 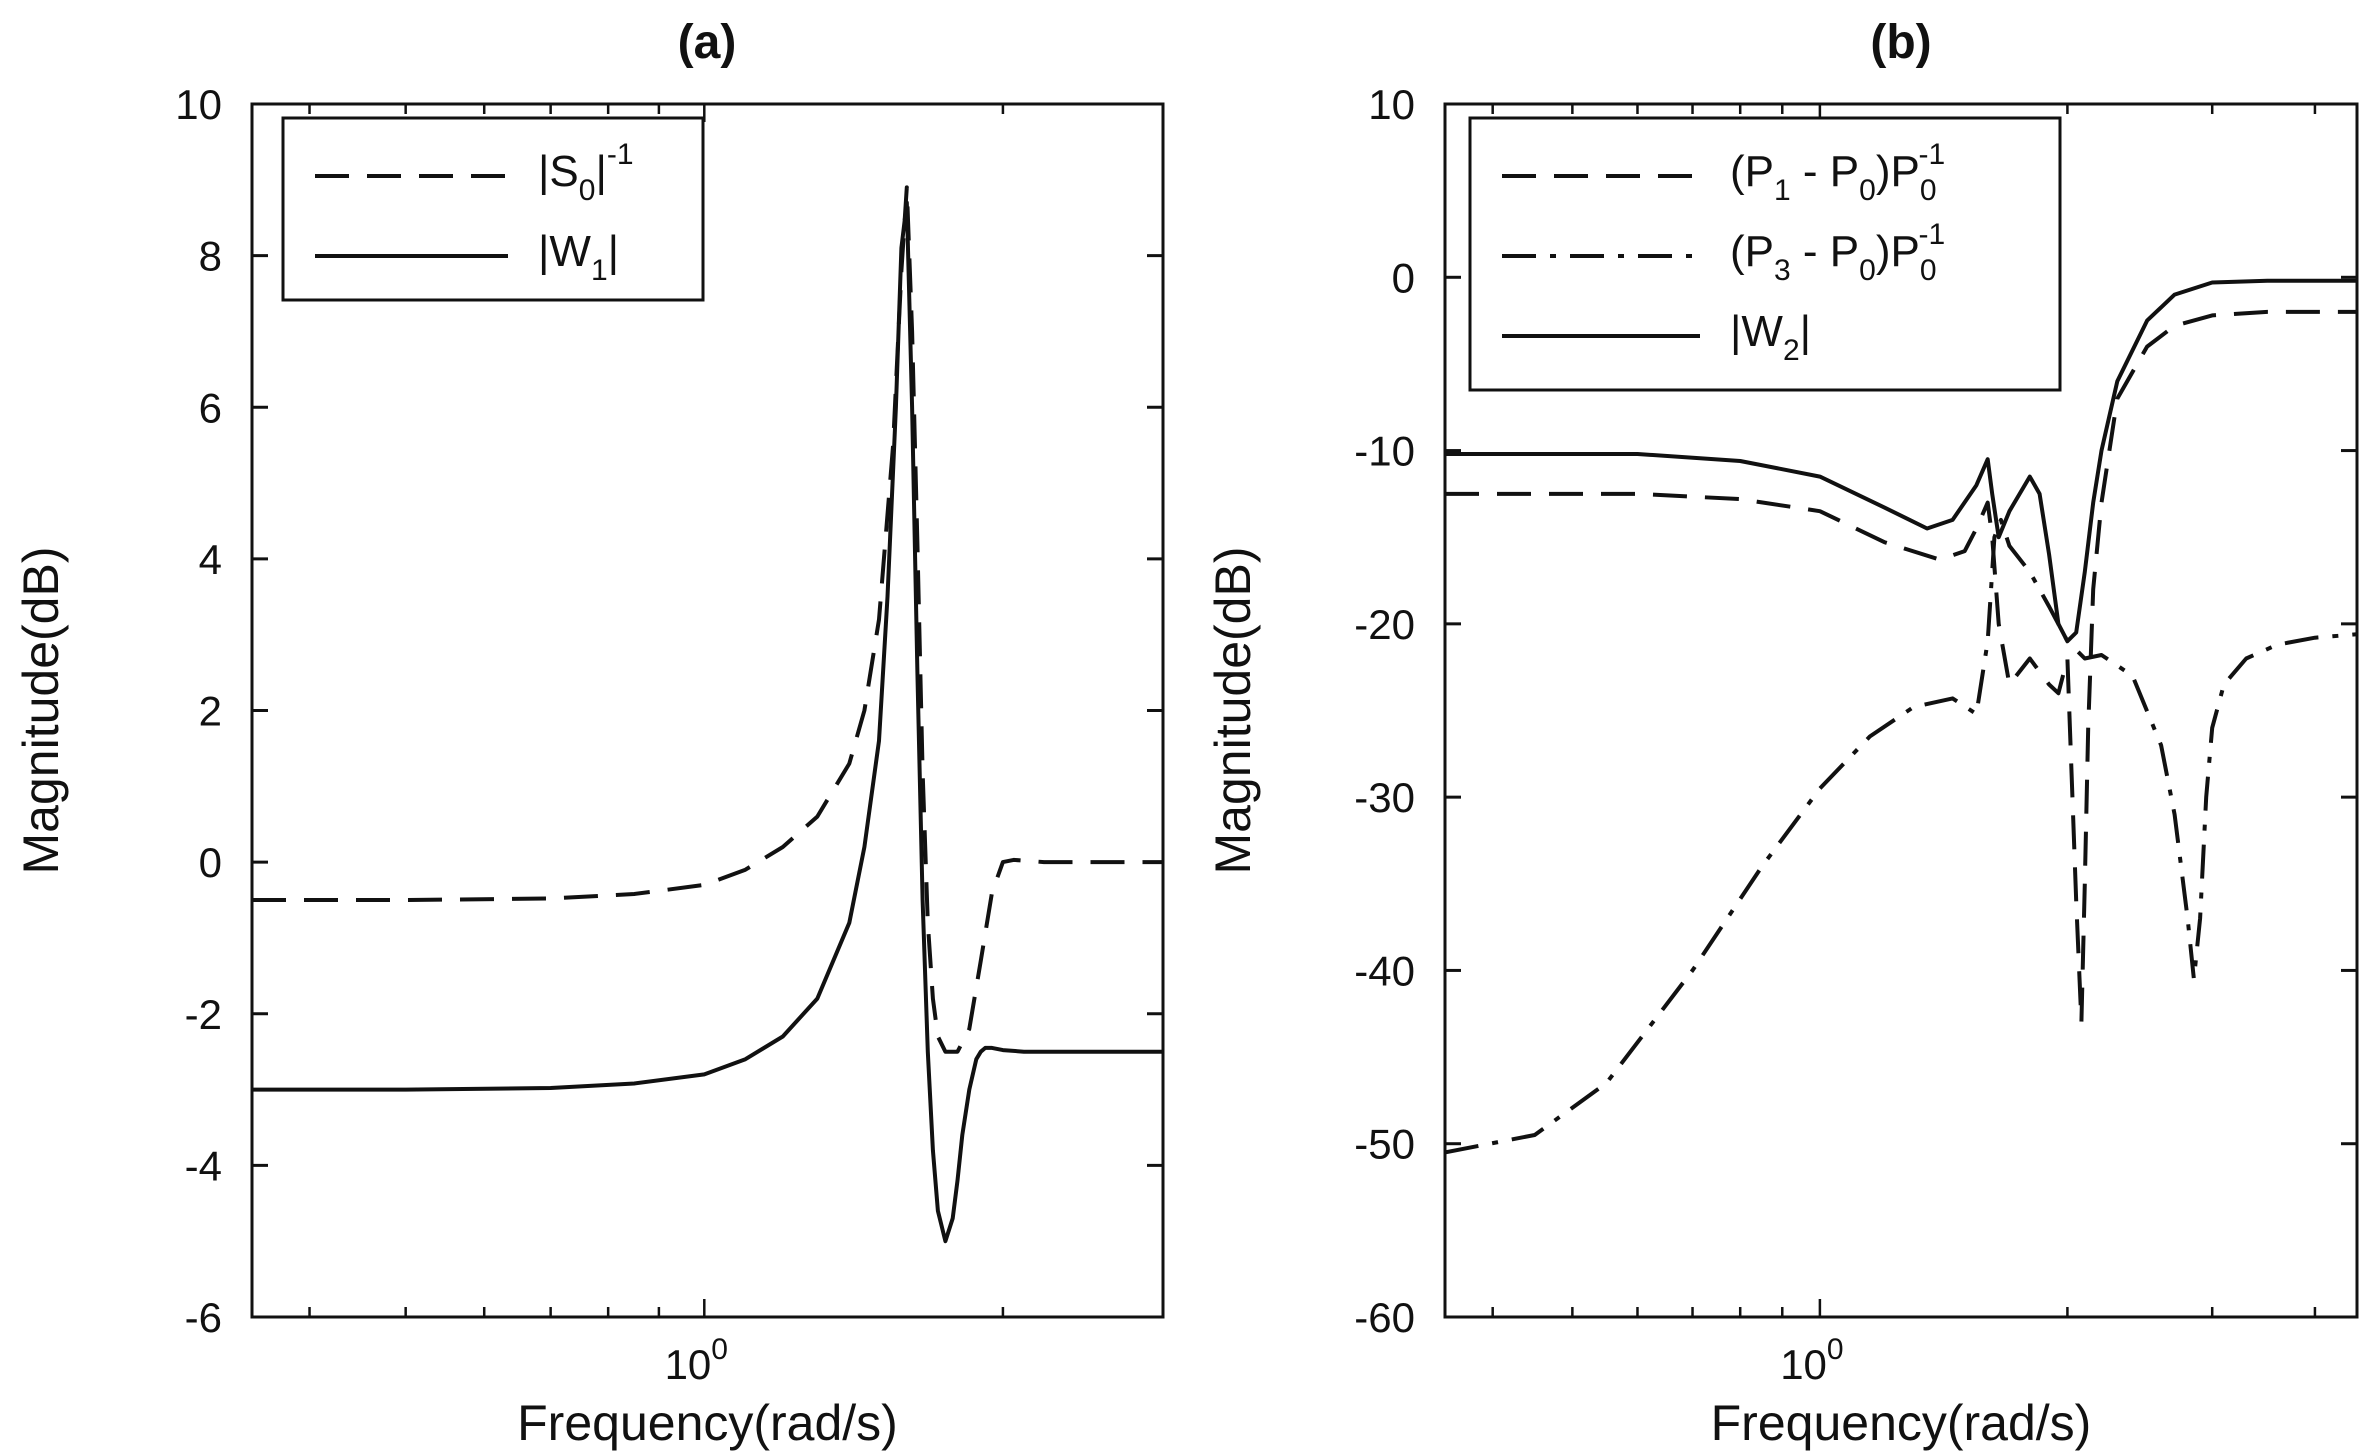 I want to click on legend-label-2: |W1|, so click(x=578, y=257).